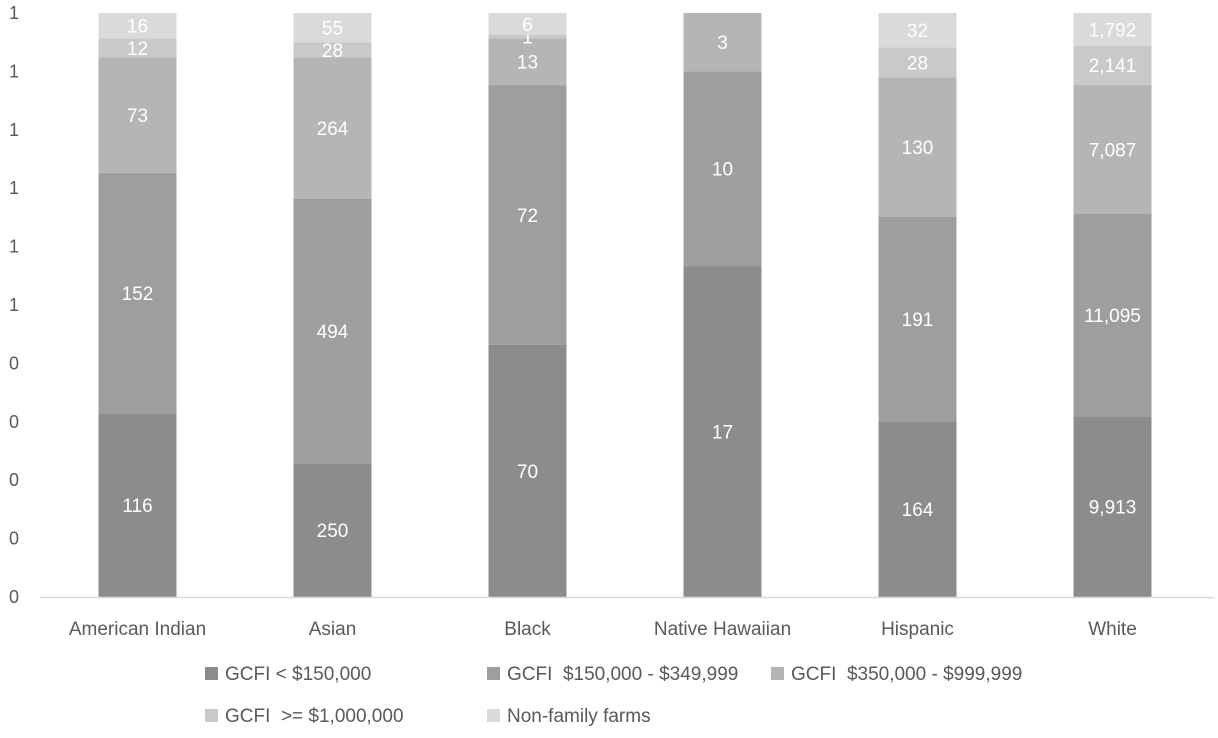 The height and width of the screenshot is (738, 1218). What do you see at coordinates (579, 716) in the screenshot?
I see `legend-label: Non-family farms` at bounding box center [579, 716].